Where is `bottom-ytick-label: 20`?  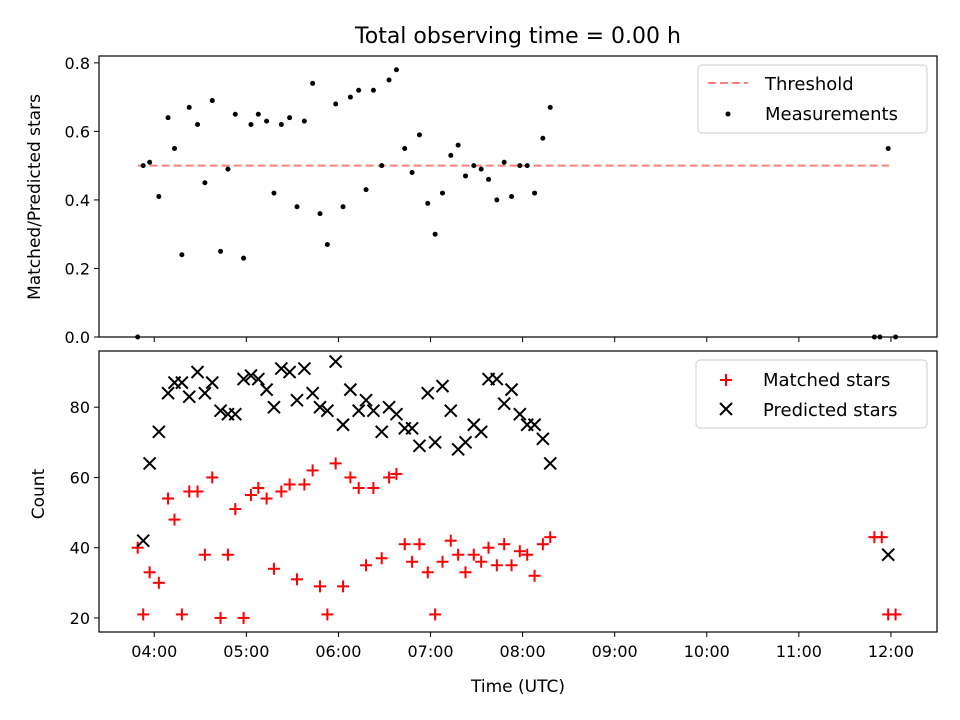 bottom-ytick-label: 20 is located at coordinates (80, 618).